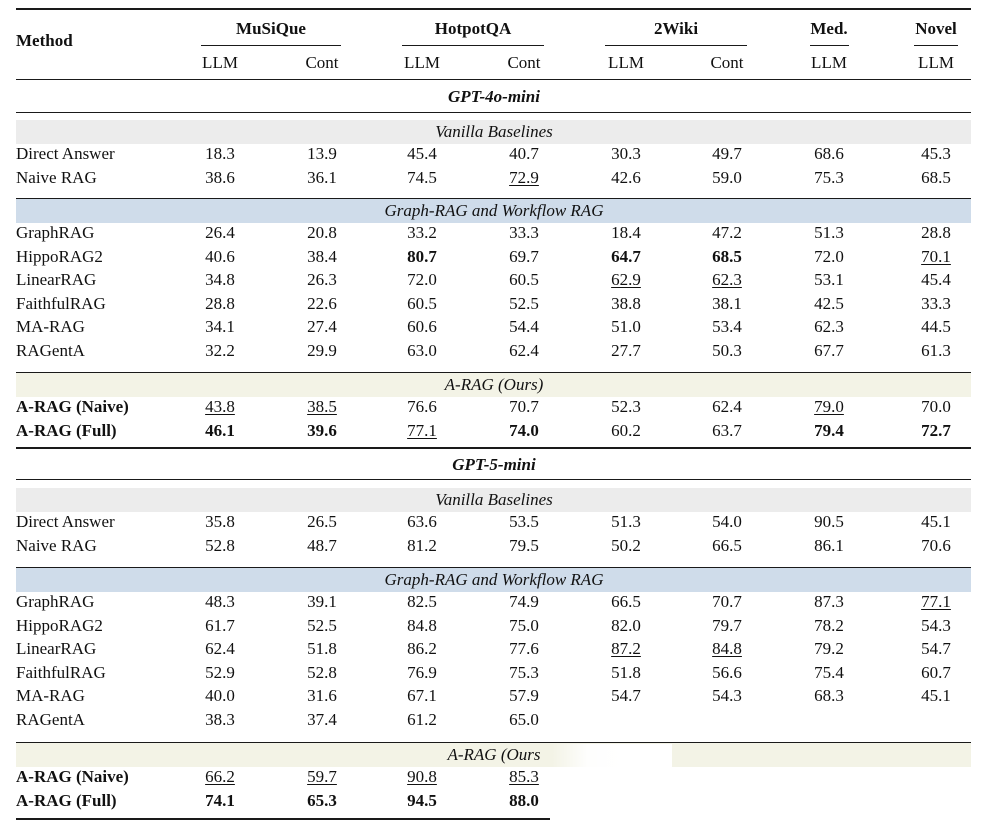 This screenshot has height=830, width=987. Describe the element at coordinates (322, 625) in the screenshot. I see `table-cell-value: 52.5` at that location.